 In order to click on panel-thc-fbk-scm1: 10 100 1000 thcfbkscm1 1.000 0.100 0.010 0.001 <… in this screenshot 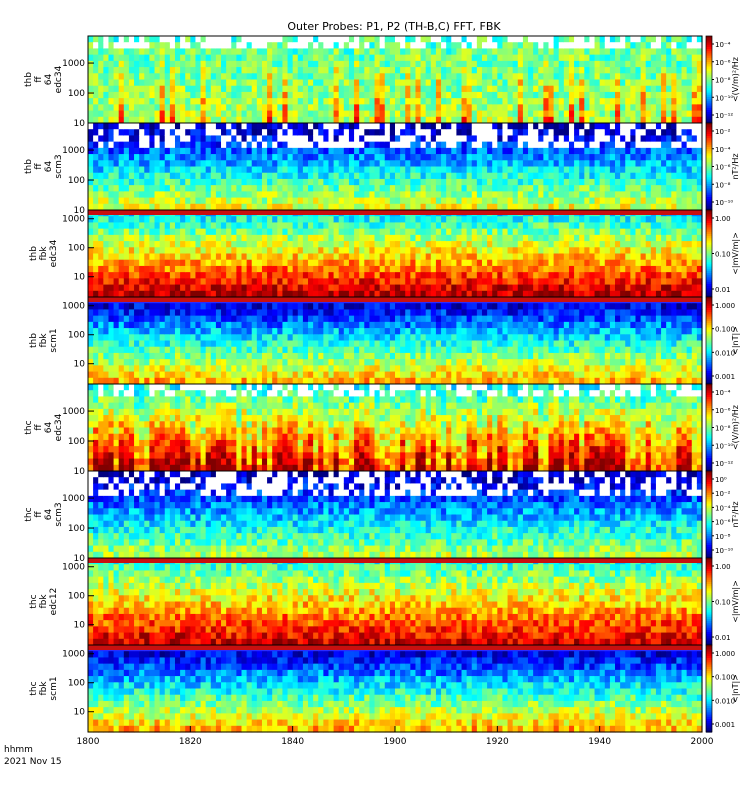, I will do `click(384, 688)`.